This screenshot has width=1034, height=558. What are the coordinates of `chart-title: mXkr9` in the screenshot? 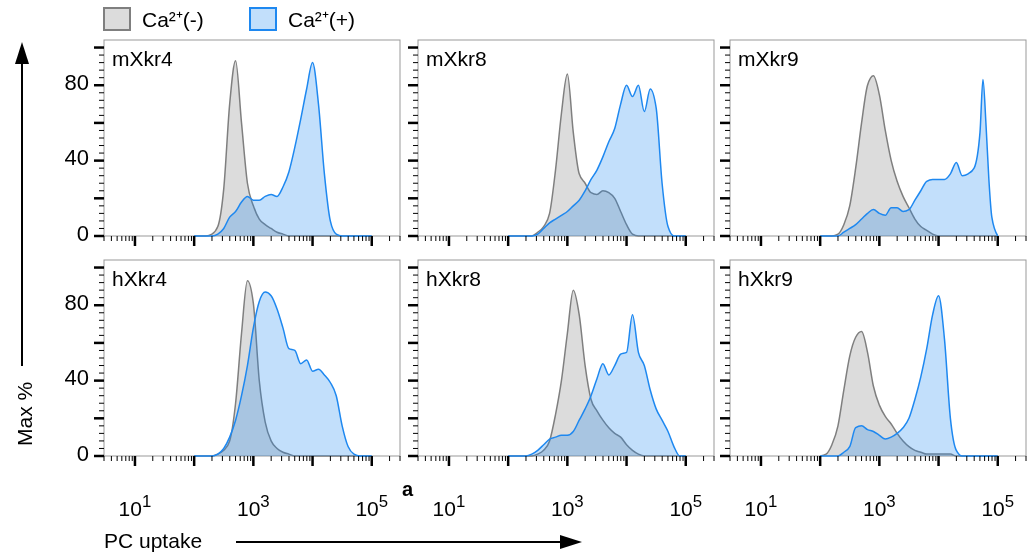 It's located at (768, 58).